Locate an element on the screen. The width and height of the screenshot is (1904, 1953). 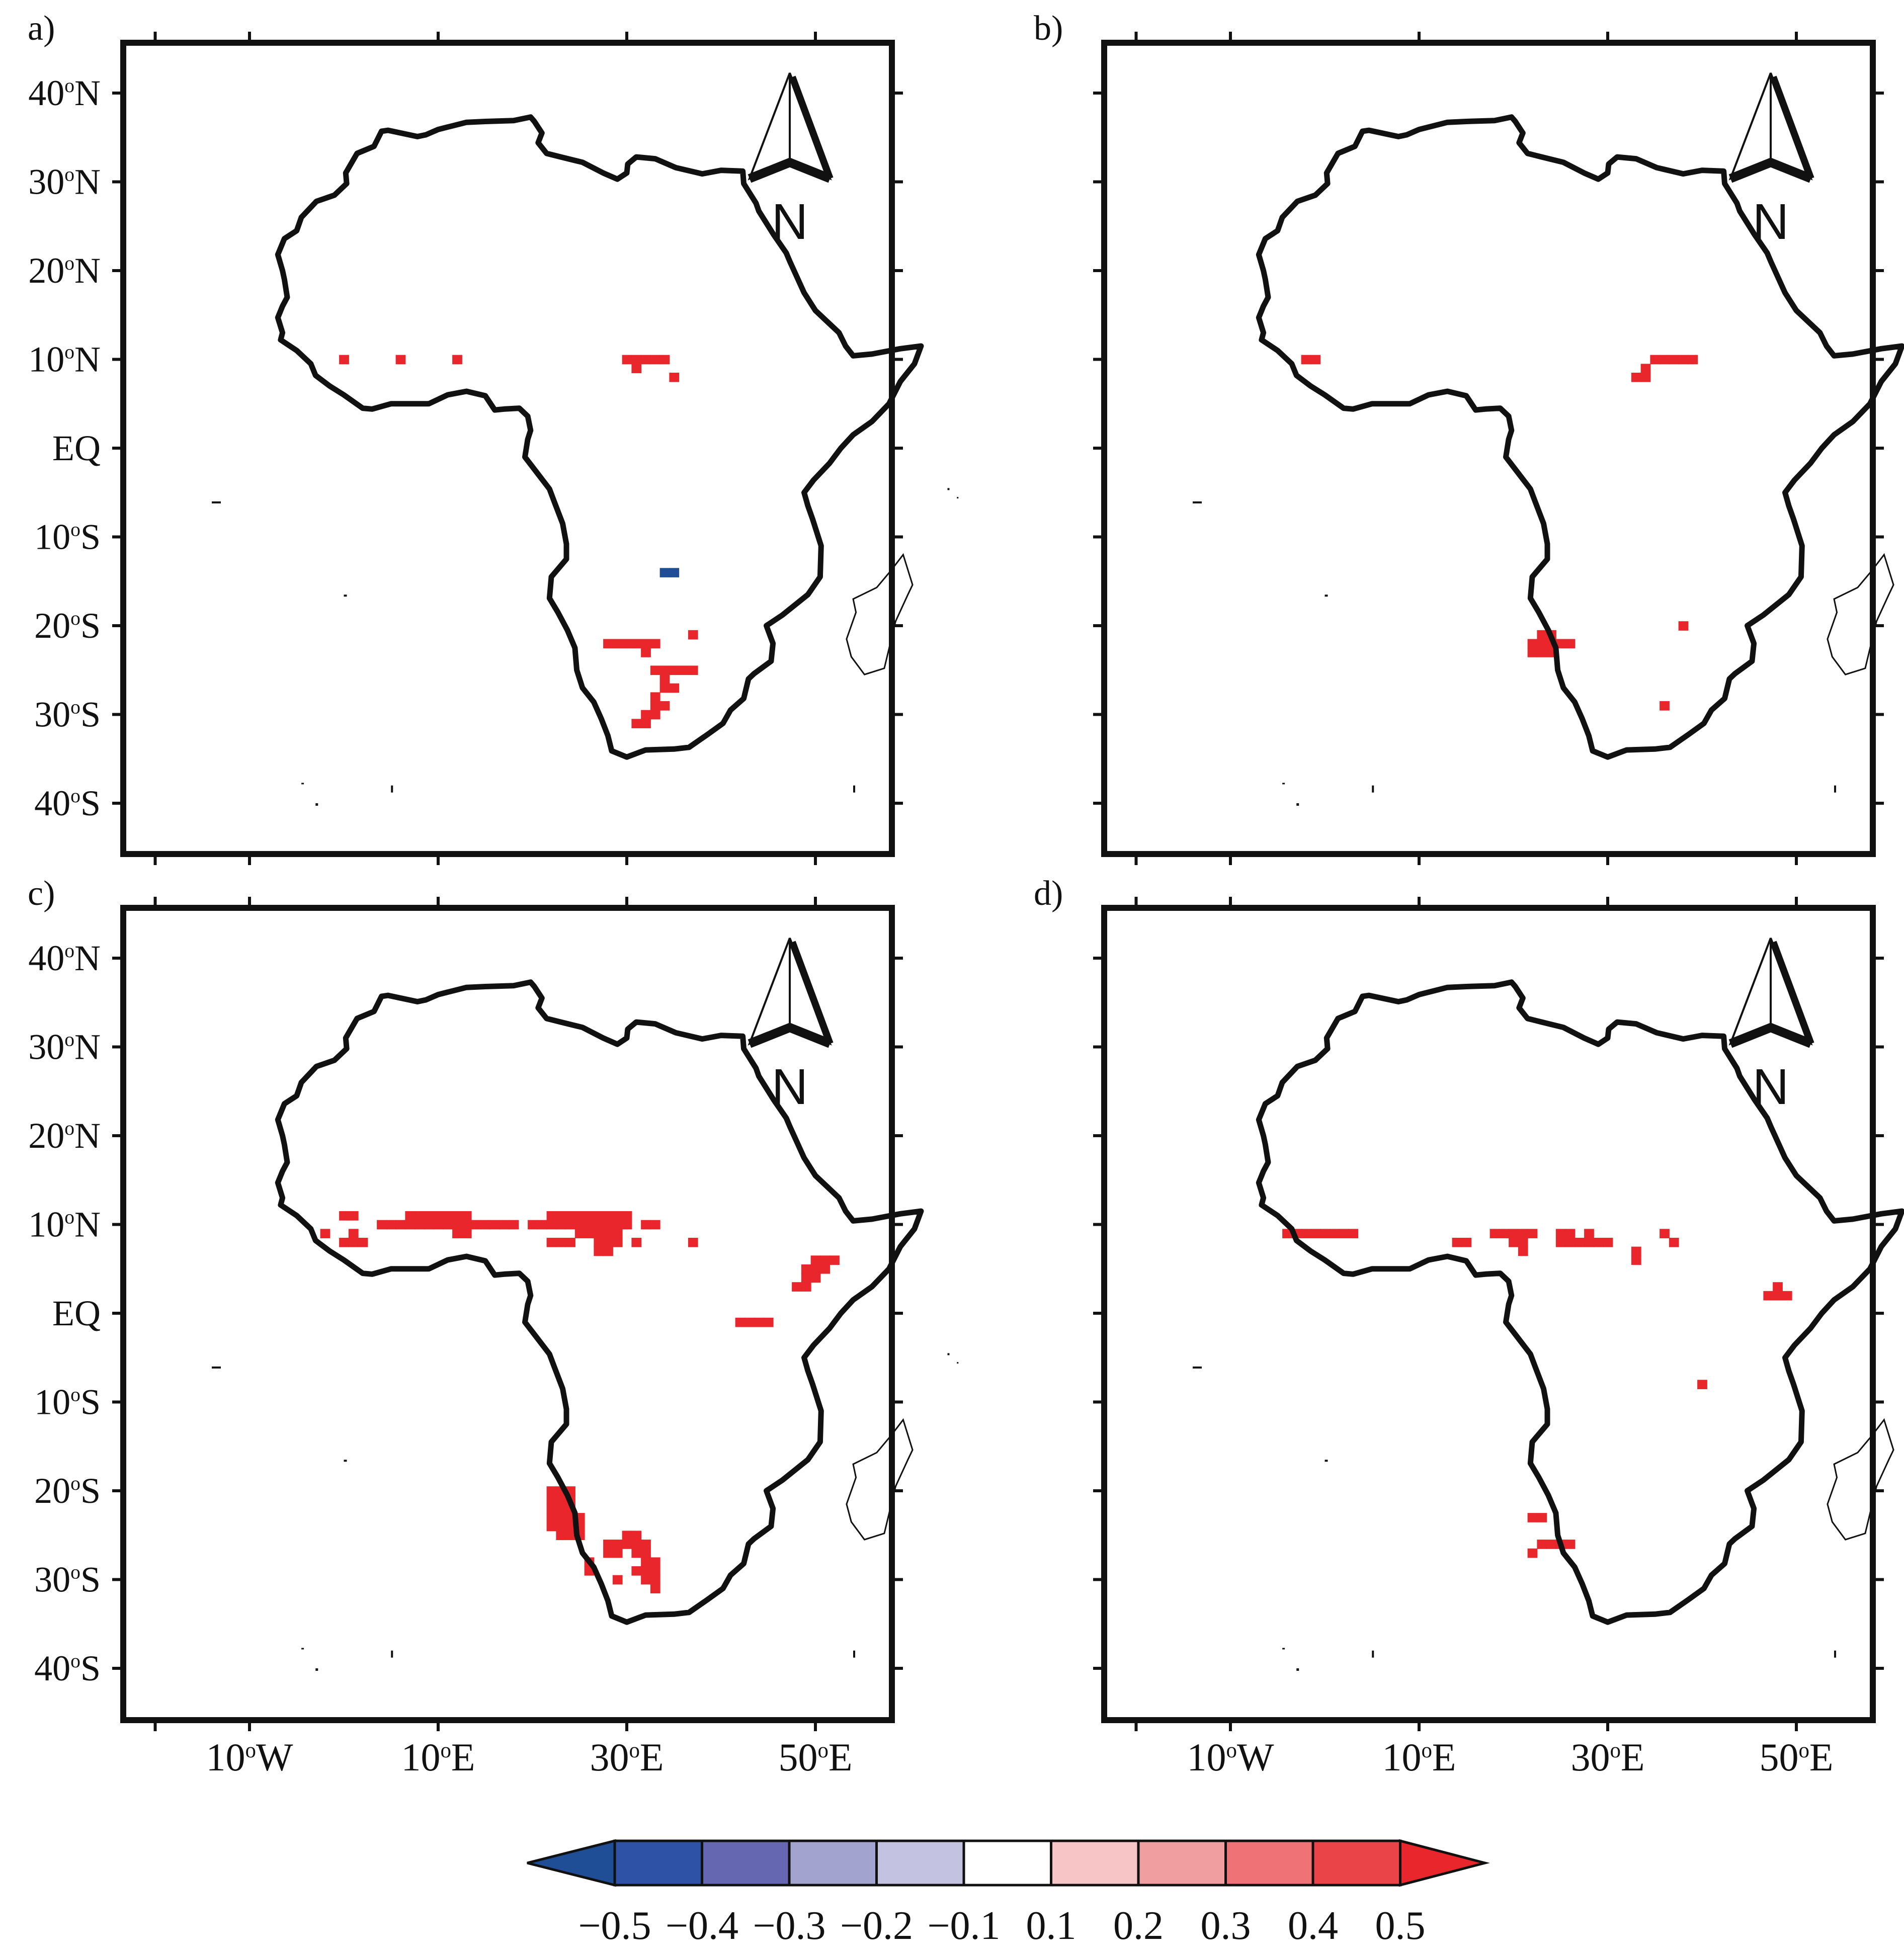
significant-negative-cell is located at coordinates (674, 572).